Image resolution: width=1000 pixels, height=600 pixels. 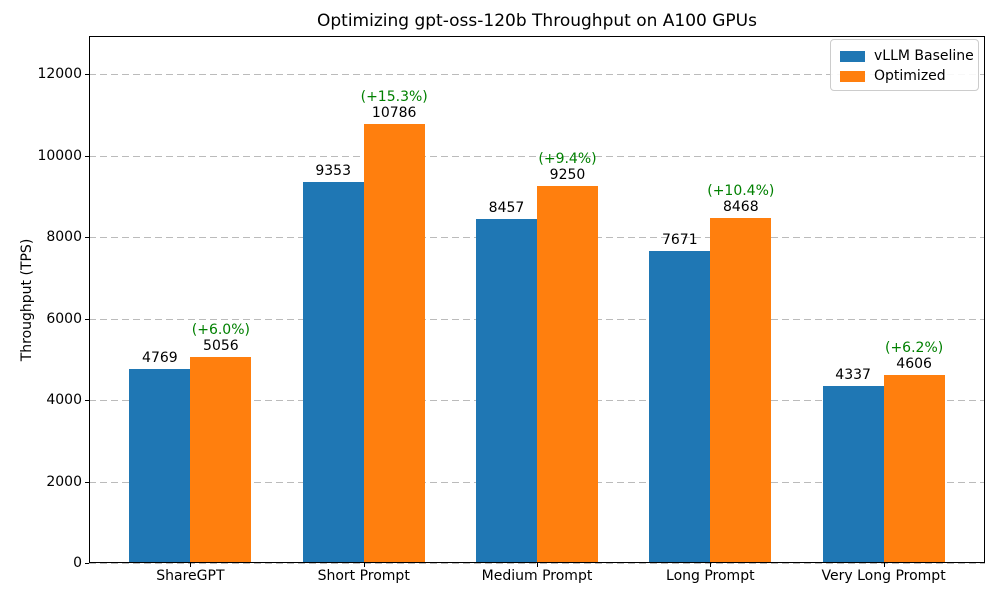 I want to click on legend-row-optimized: Optimized, so click(x=905, y=76).